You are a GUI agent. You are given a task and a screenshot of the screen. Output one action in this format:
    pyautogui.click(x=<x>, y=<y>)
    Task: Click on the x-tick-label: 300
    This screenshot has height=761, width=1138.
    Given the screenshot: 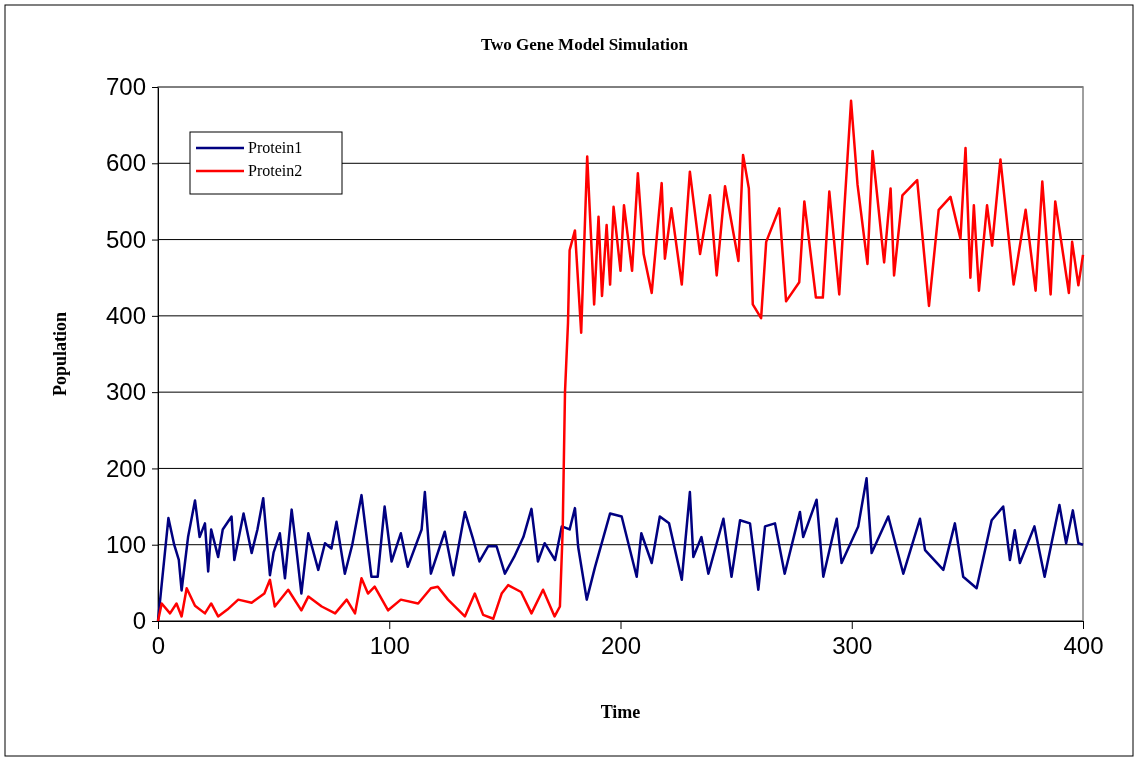 What is the action you would take?
    pyautogui.click(x=852, y=646)
    